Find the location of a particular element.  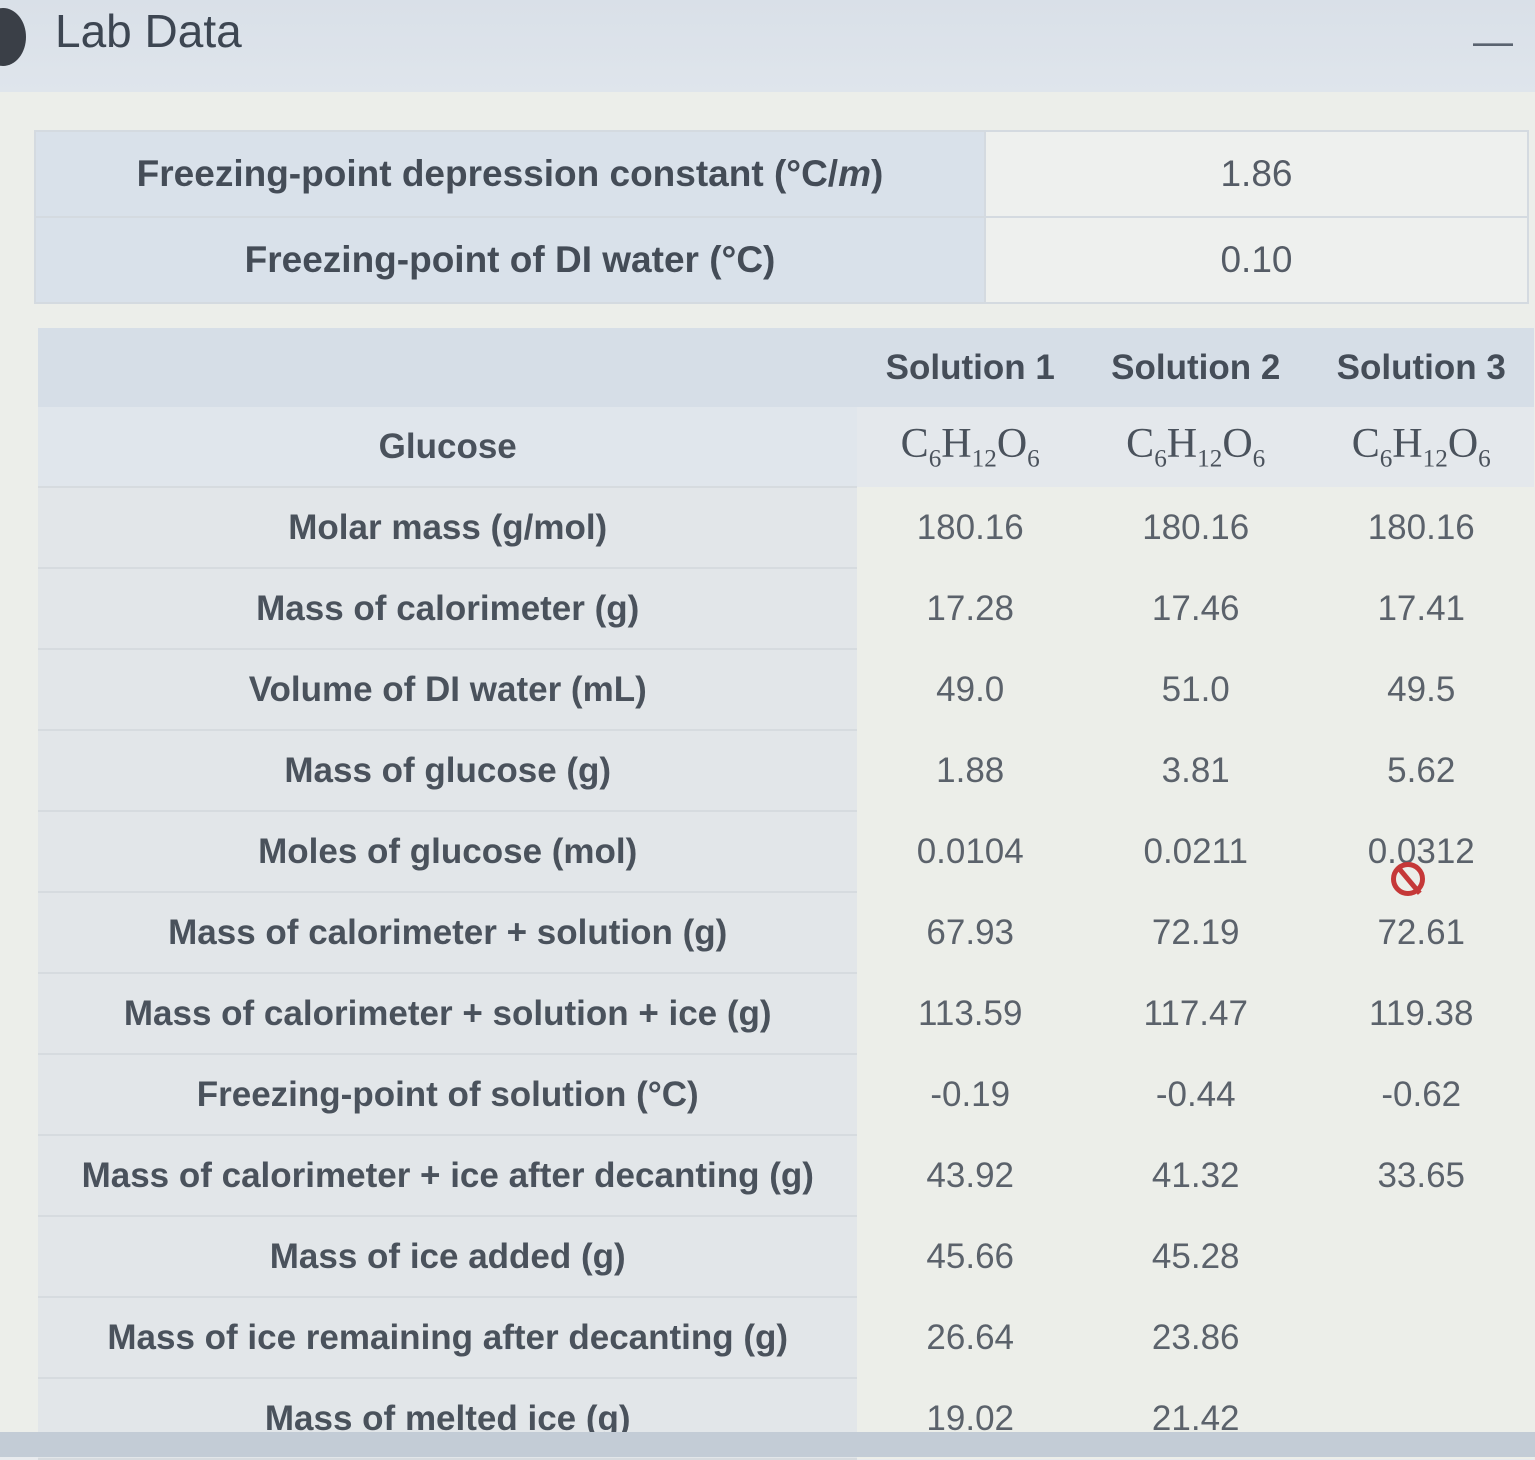

column-header: Solution 1 is located at coordinates (970, 367).